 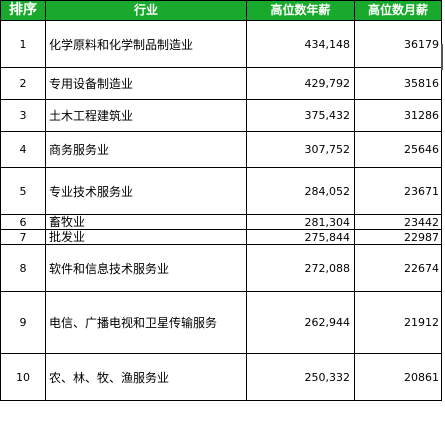 I want to click on rank-cell: 9, so click(x=23, y=322).